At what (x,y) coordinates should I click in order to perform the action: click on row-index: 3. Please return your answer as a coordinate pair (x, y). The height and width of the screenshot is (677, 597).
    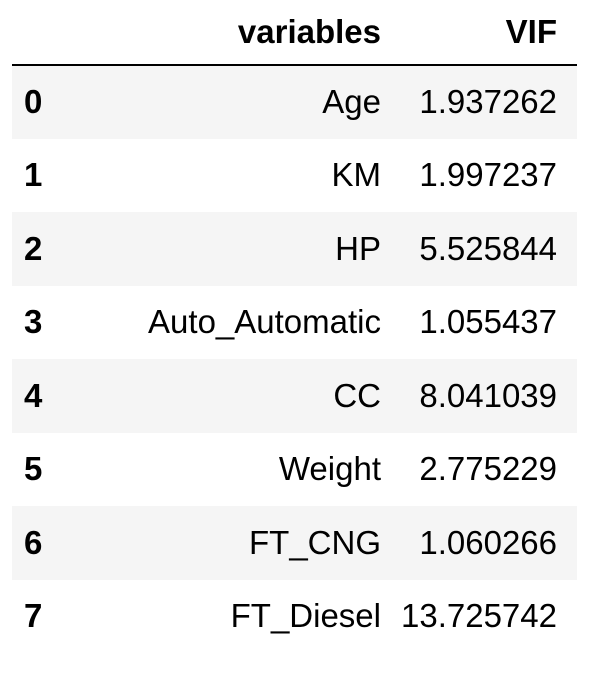
    Looking at the image, I should click on (33, 322).